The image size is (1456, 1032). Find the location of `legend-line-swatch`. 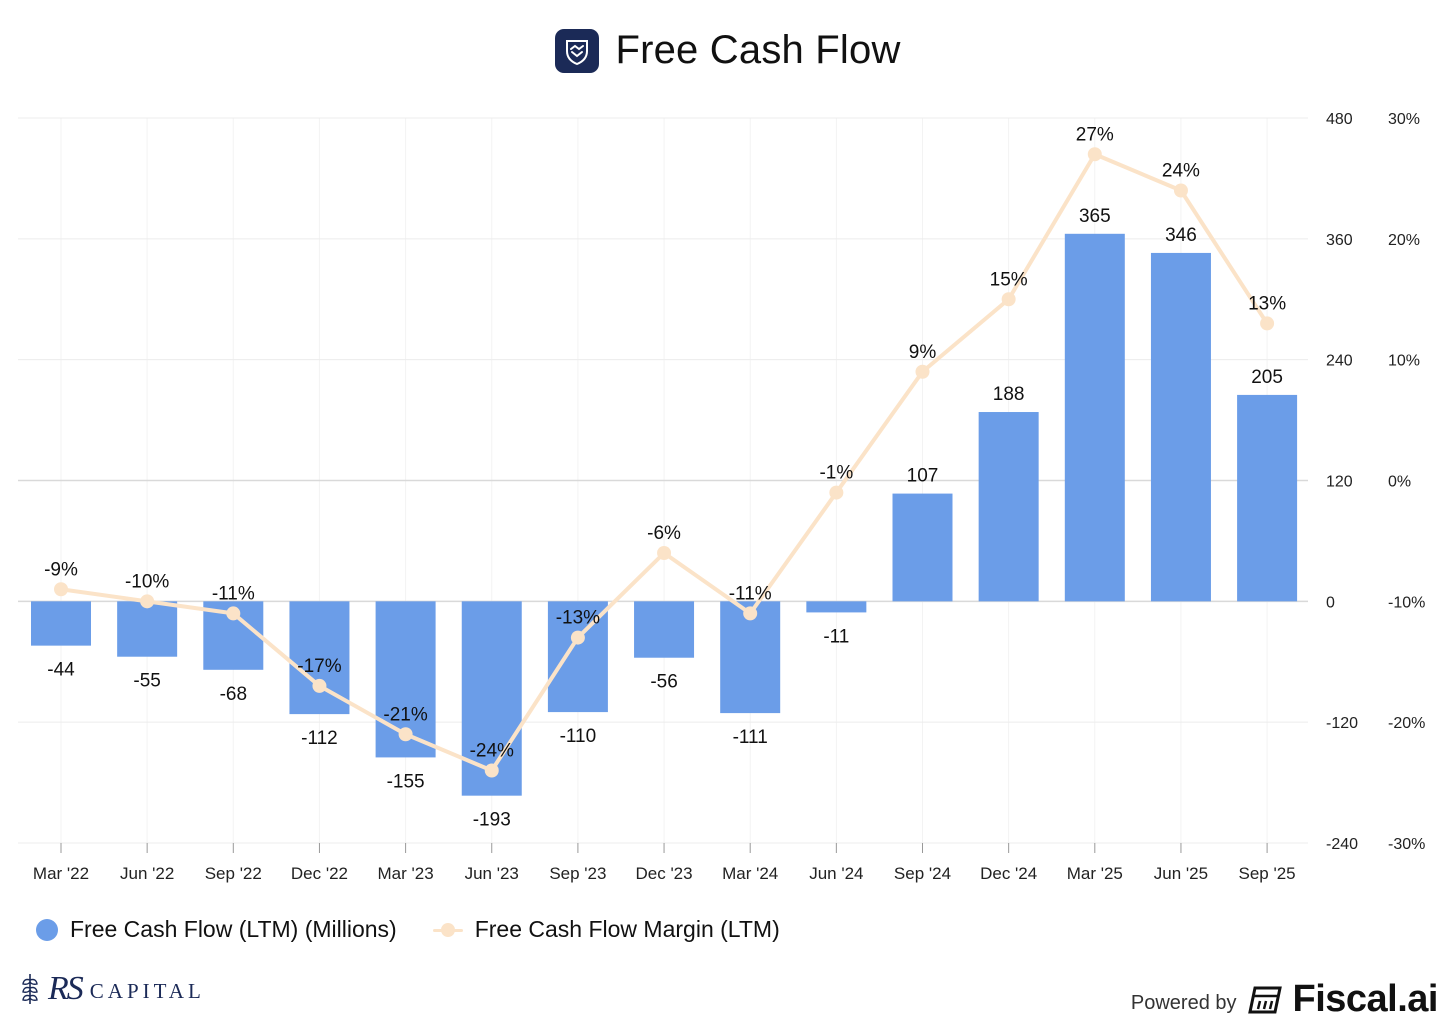

legend-line-swatch is located at coordinates (447, 930).